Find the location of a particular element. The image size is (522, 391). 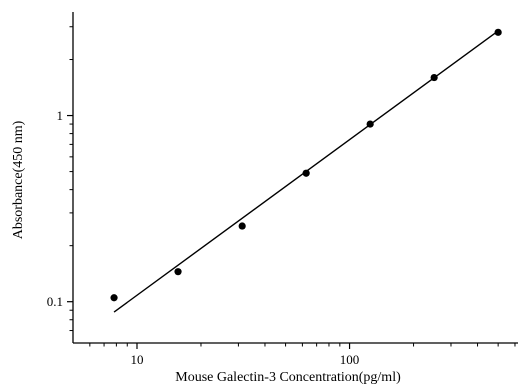

x-axis-label: Mouse Galectin-3 Concentration(pg/ml) is located at coordinates (288, 377).